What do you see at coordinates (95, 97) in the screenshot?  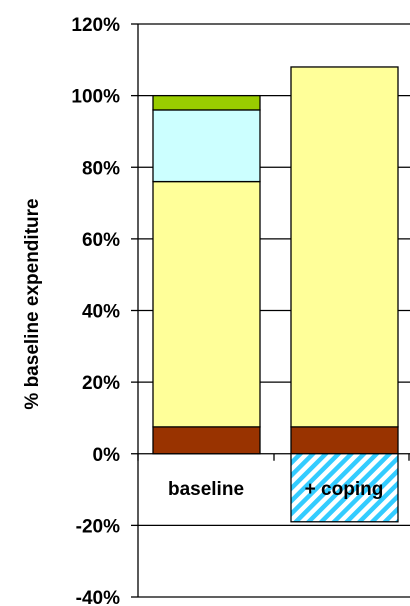 I see `y-tick-label: 100%` at bounding box center [95, 97].